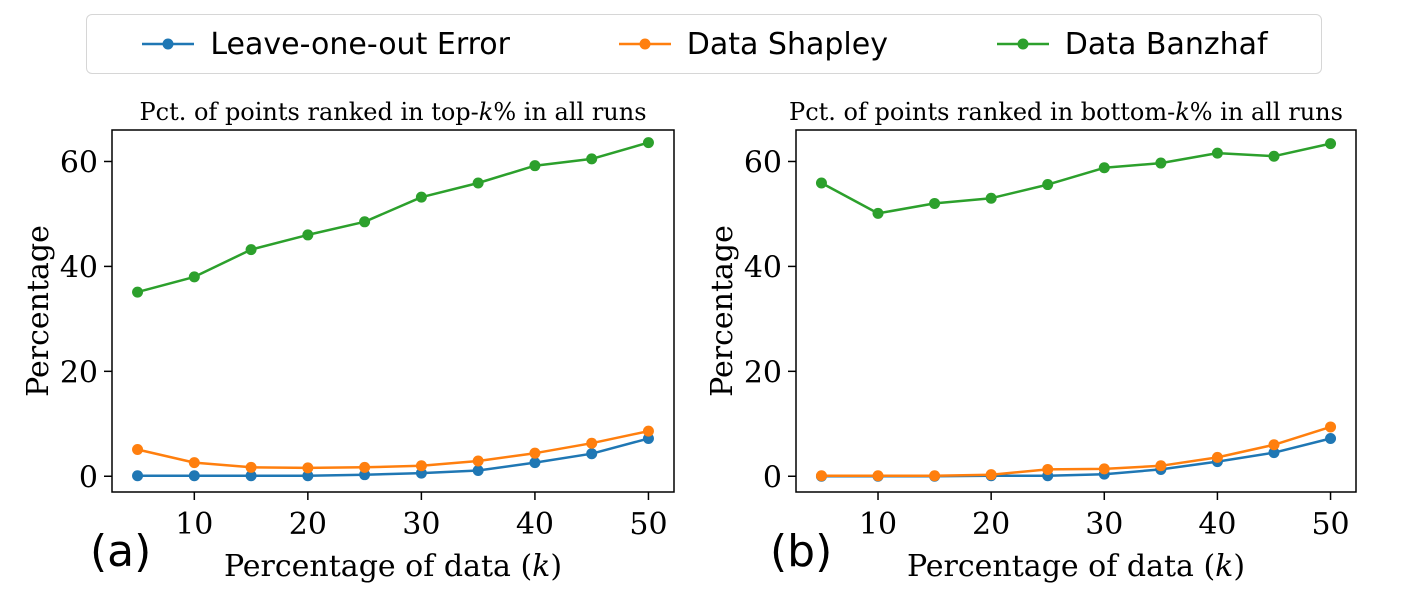 This screenshot has height=604, width=1416. I want to click on x-tick-label-b-40: 40, so click(1217, 524).